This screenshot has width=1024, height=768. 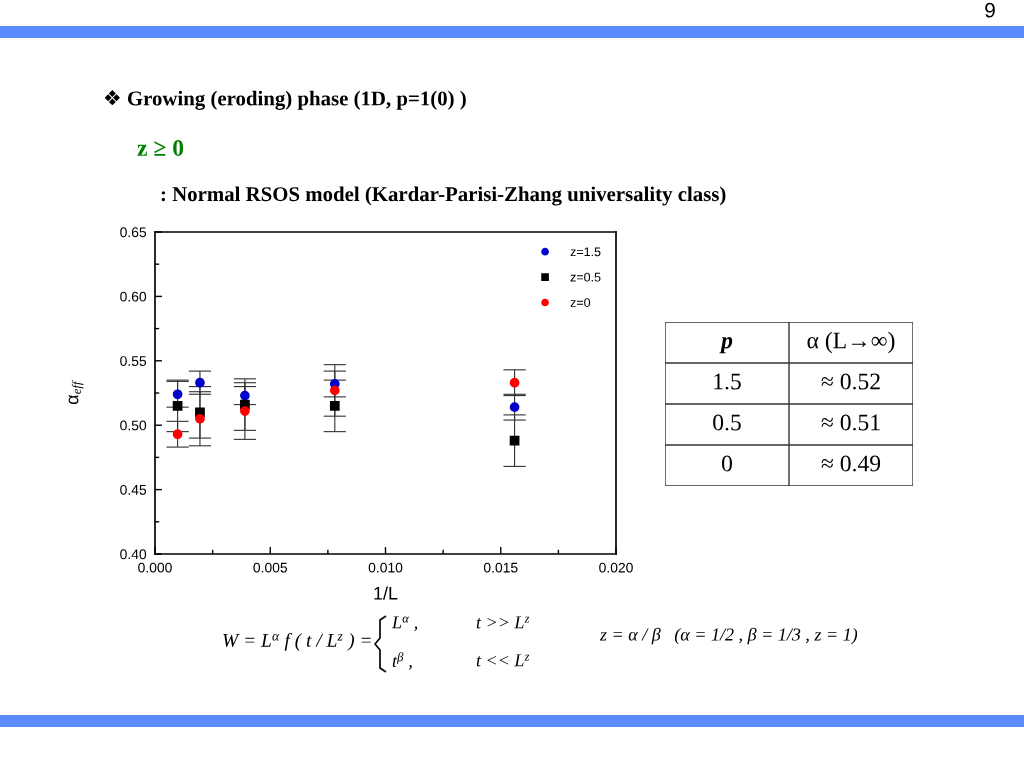 What do you see at coordinates (727, 381) in the screenshot?
I see `text: 1.5` at bounding box center [727, 381].